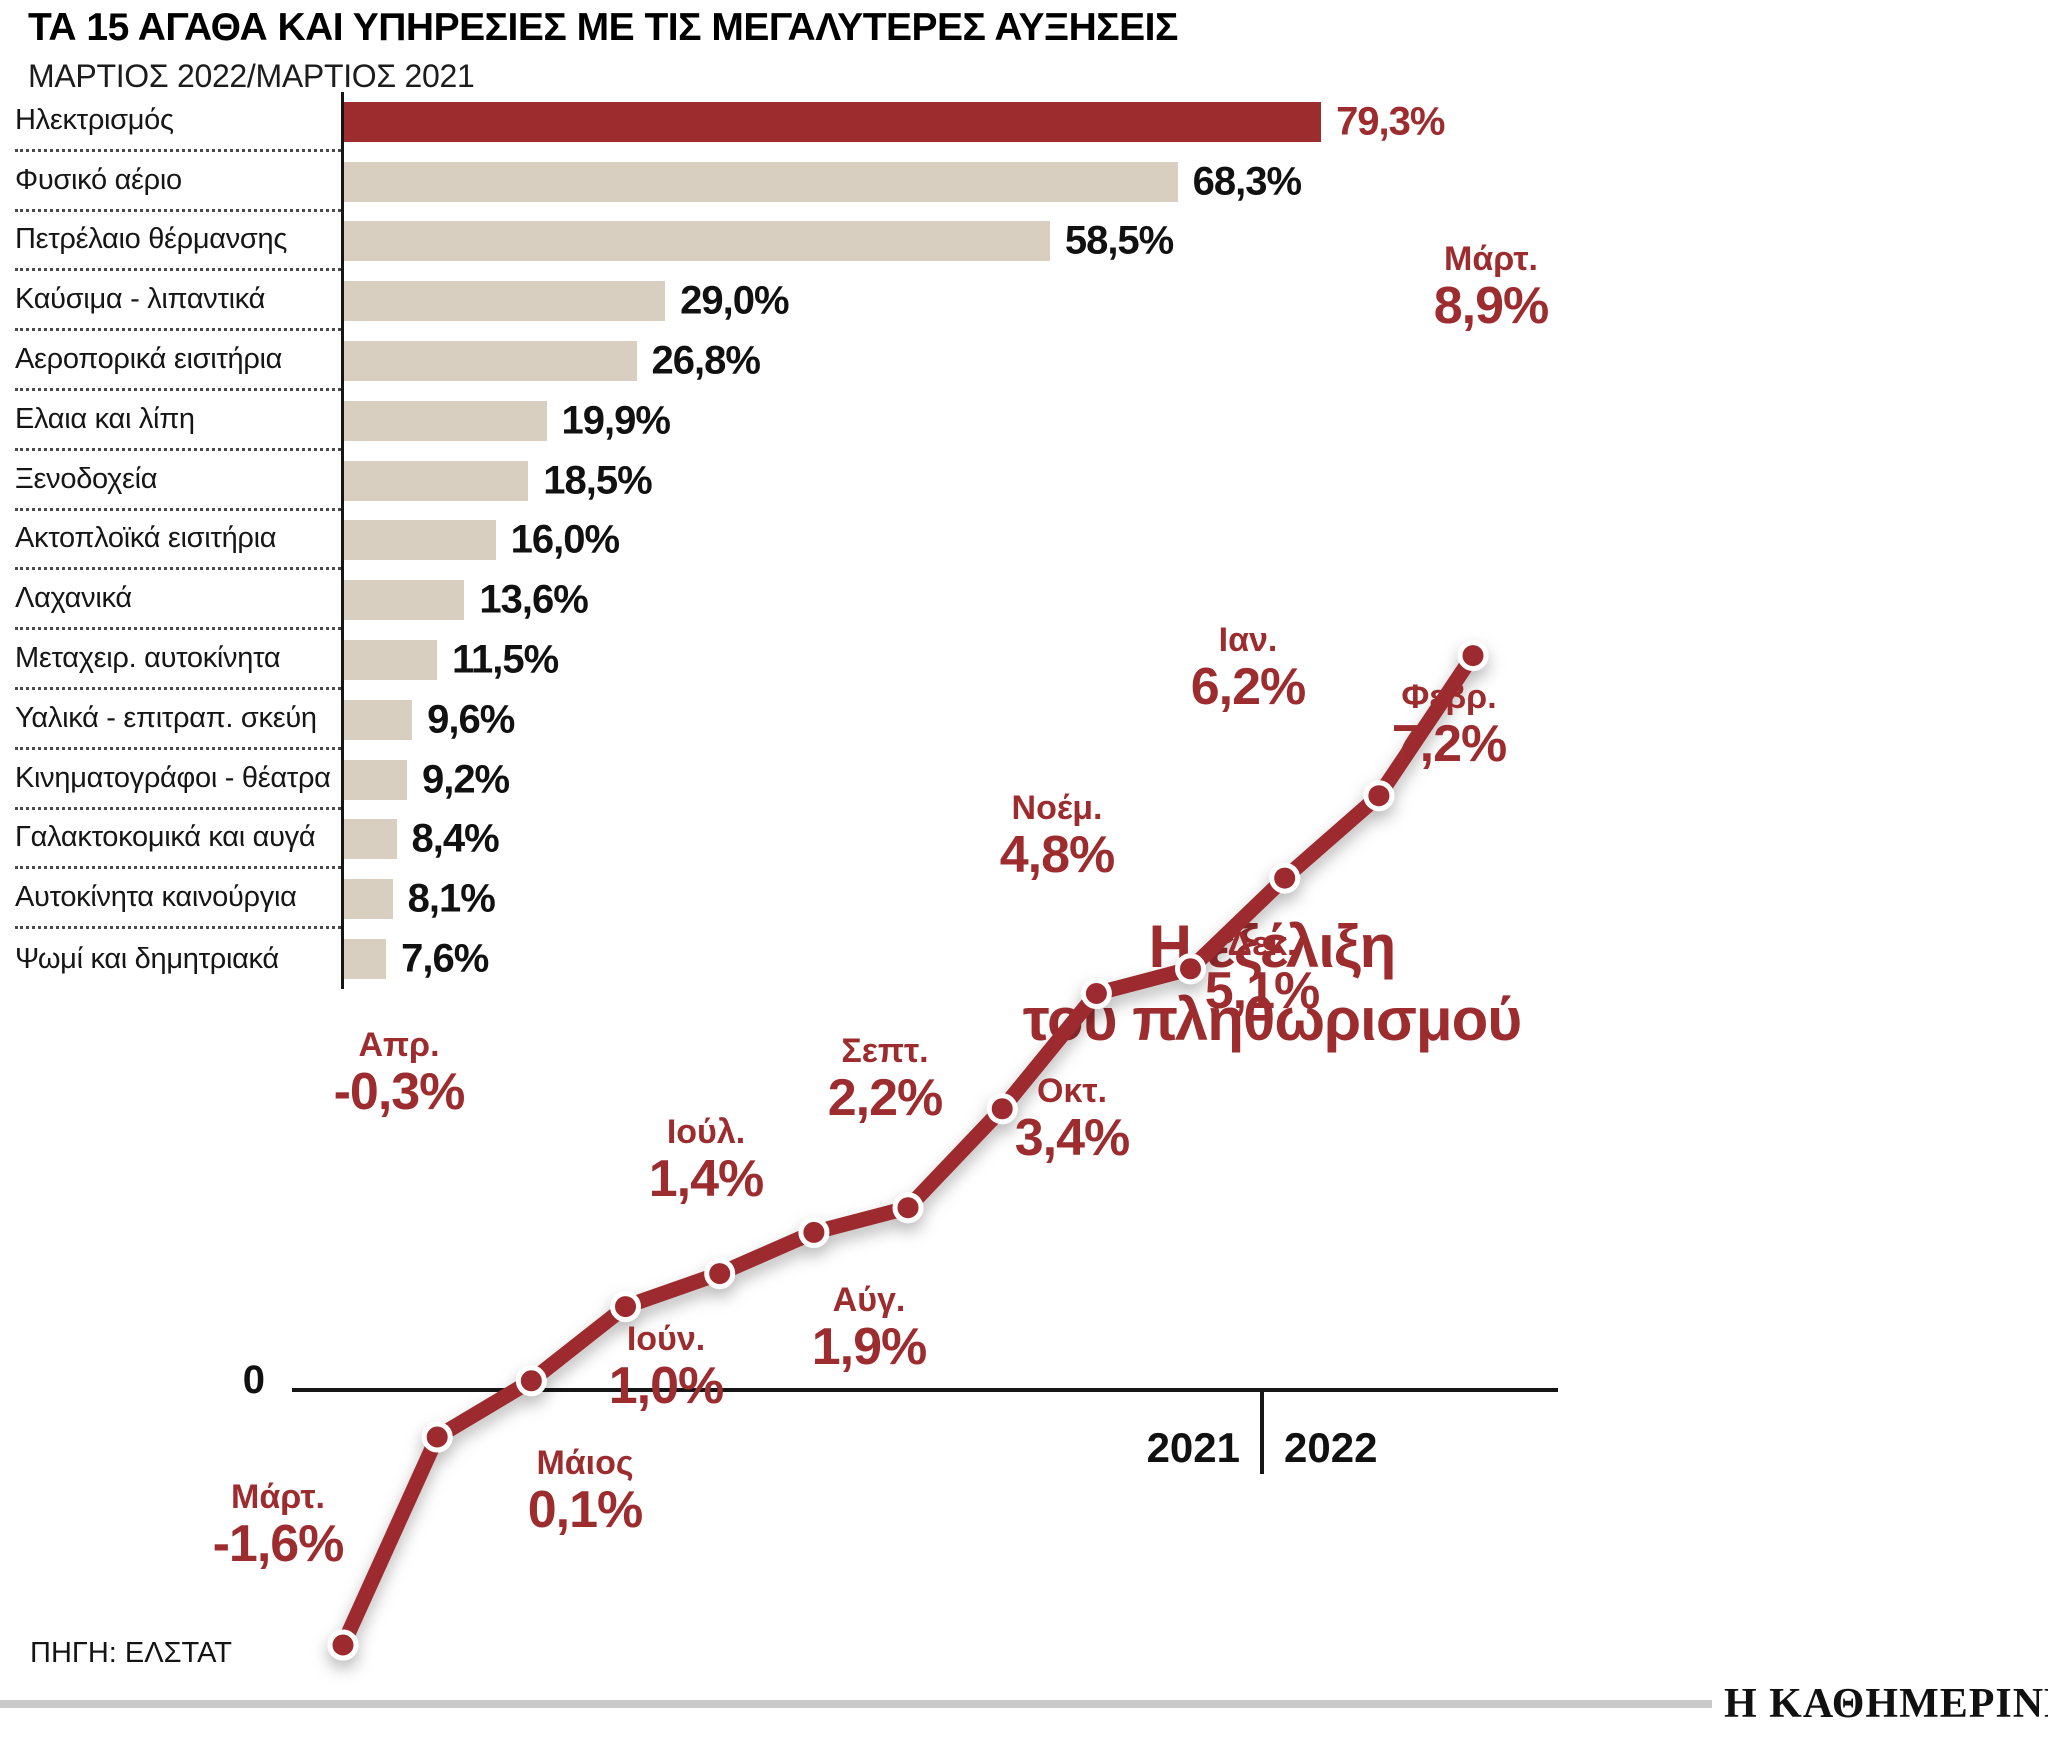  What do you see at coordinates (1174, 361) in the screenshot?
I see `bar-track: 26,8%` at bounding box center [1174, 361].